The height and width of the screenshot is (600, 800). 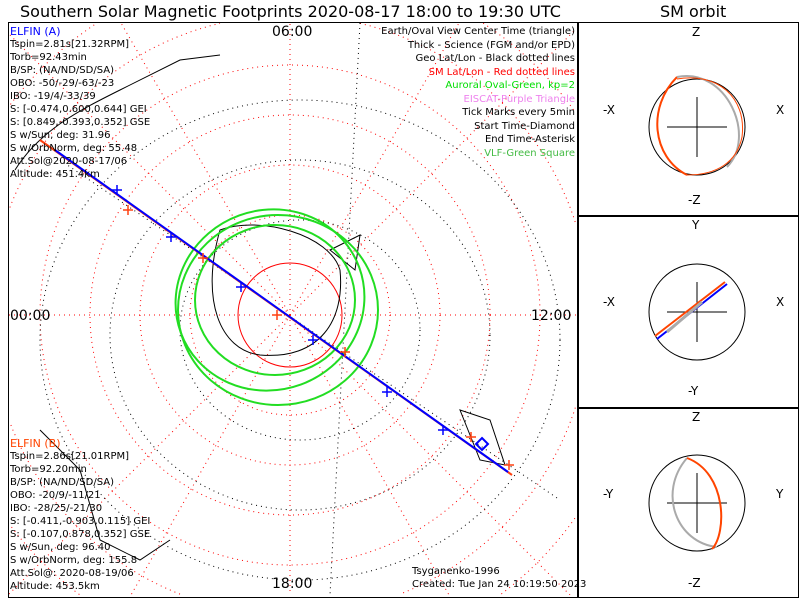 What do you see at coordinates (80, 122) in the screenshot?
I see `info-line: S: [0.849,-0.393,0.352] GSE` at bounding box center [80, 122].